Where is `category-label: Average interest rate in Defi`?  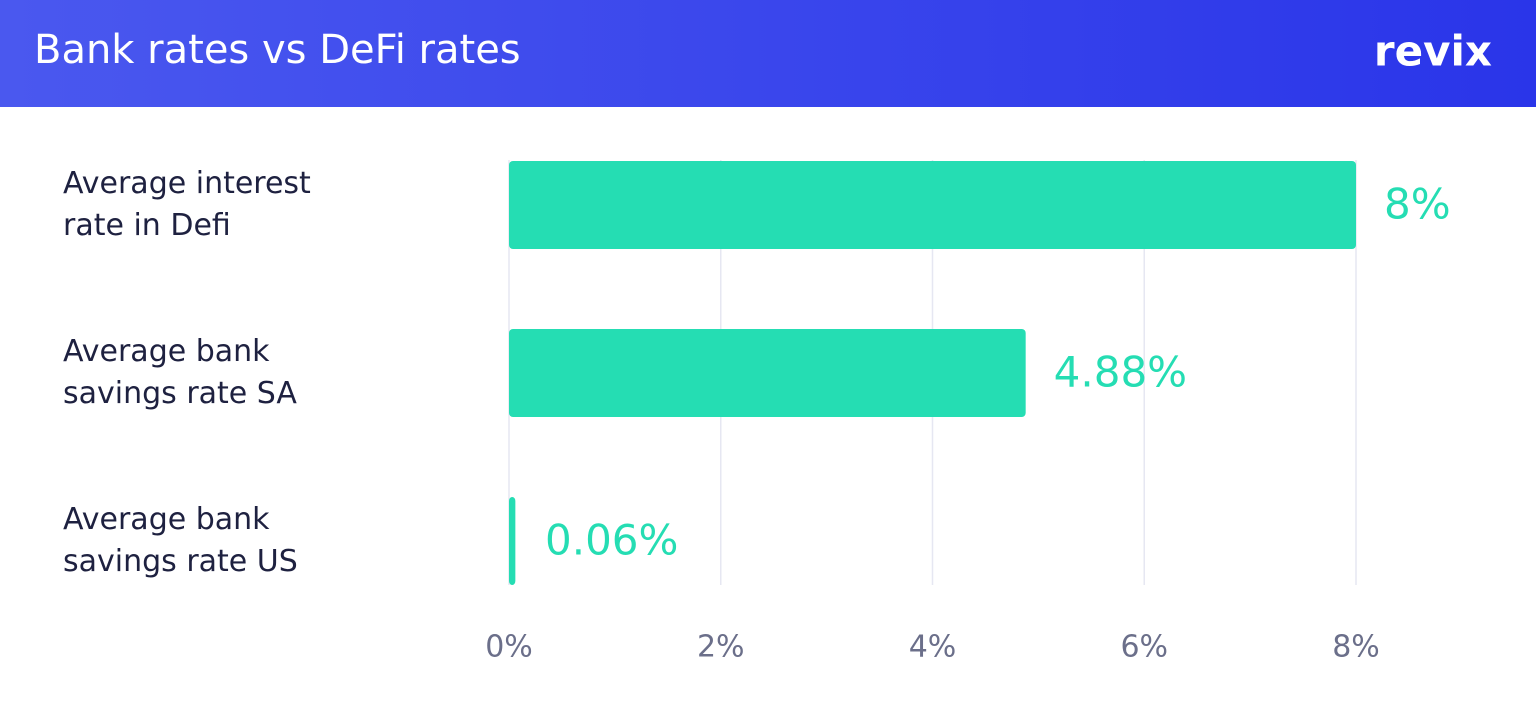
category-label: Average interest rate in Defi is located at coordinates (187, 204).